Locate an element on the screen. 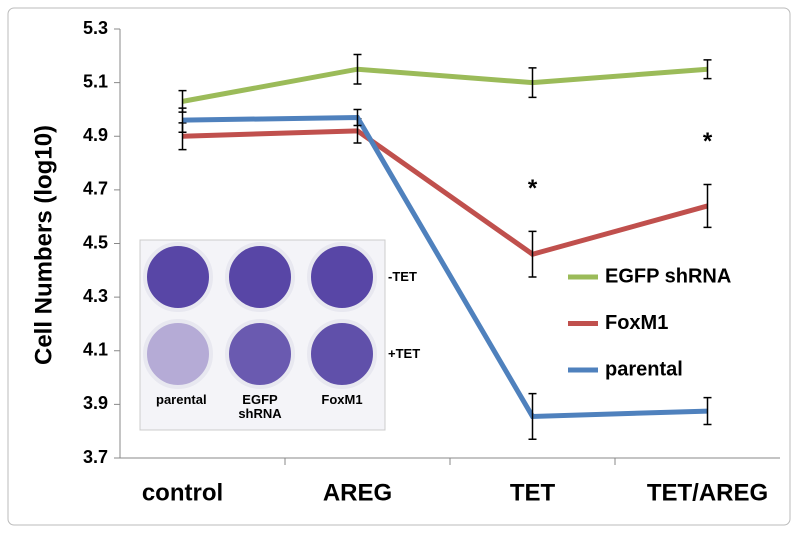 The height and width of the screenshot is (533, 800). y-tick-label: 4.1 is located at coordinates (95, 350).